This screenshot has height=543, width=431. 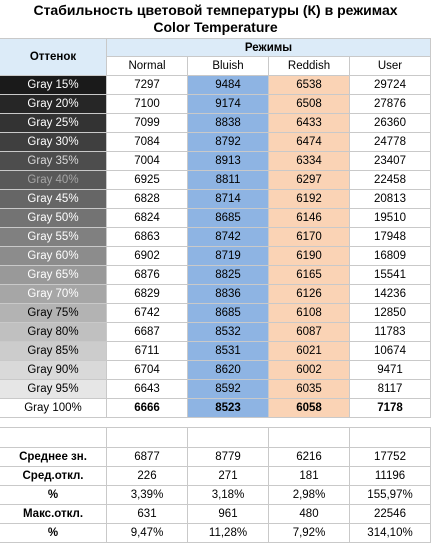 What do you see at coordinates (228, 514) in the screenshot?
I see `stat-value-bluish: 961` at bounding box center [228, 514].